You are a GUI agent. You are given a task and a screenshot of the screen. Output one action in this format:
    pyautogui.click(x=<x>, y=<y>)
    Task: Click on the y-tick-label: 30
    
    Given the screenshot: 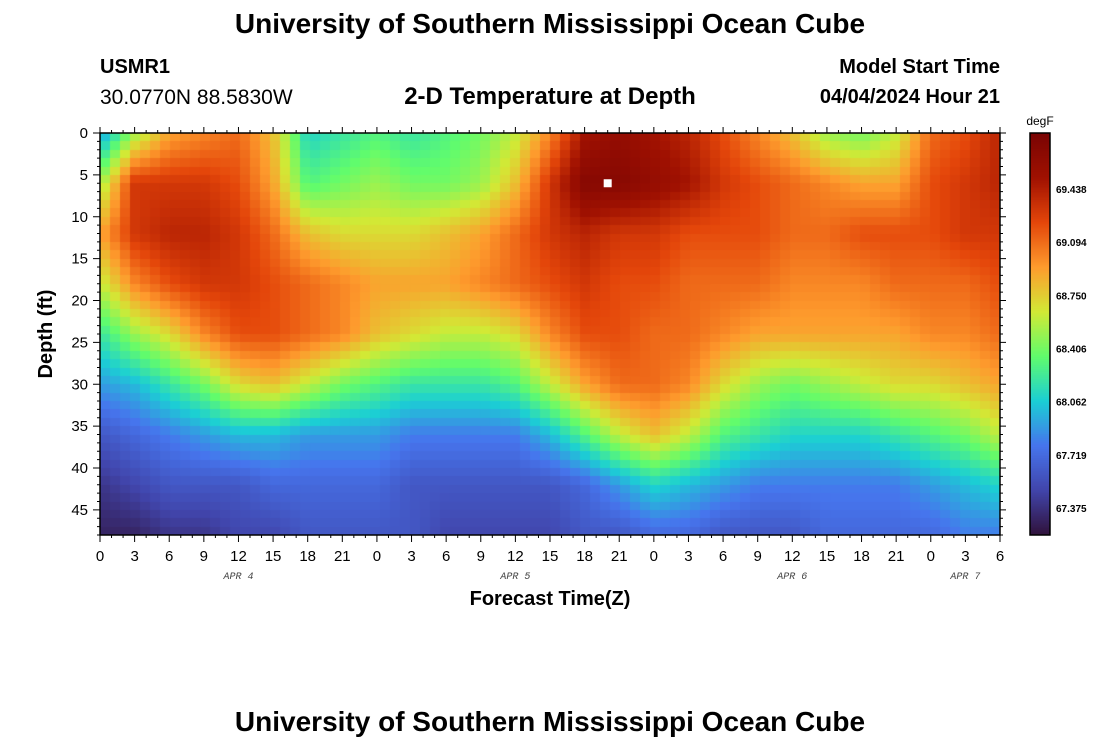 What is the action you would take?
    pyautogui.click(x=79, y=384)
    